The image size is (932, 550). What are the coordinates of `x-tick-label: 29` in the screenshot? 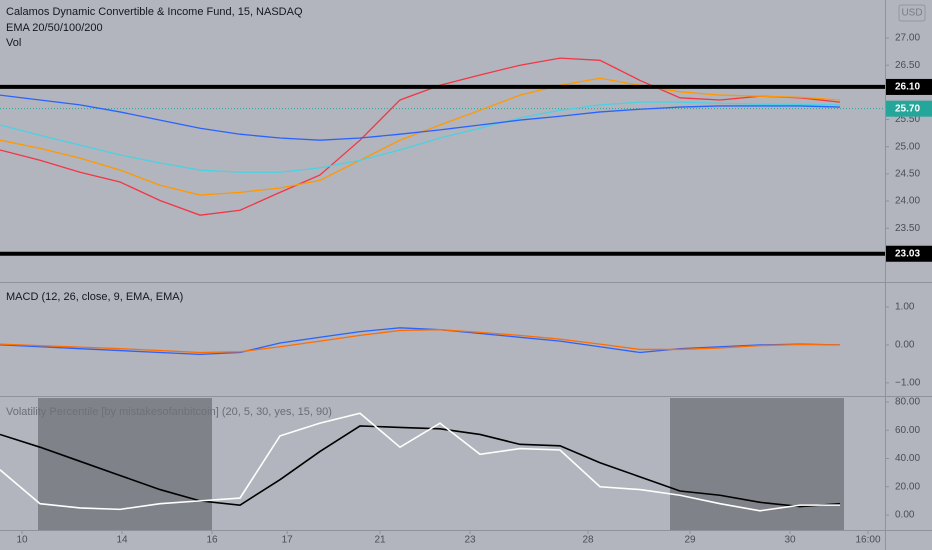 It's located at (690, 540).